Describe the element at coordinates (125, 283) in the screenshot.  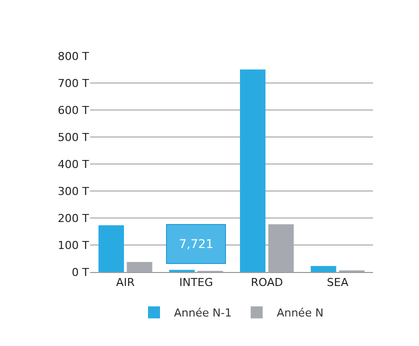
I see `x-tick-label: AIR` at that location.